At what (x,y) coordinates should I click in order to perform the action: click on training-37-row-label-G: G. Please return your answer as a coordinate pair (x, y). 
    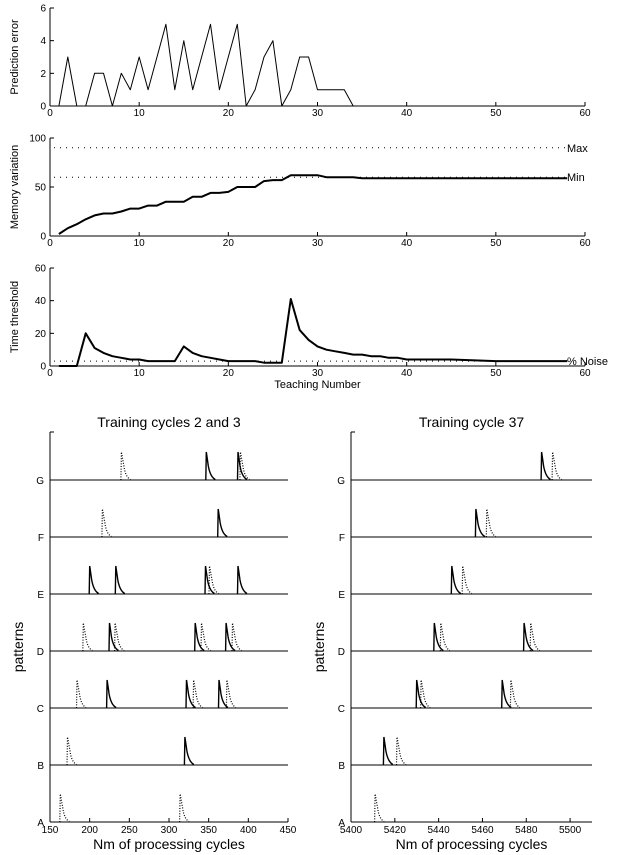
    Looking at the image, I should click on (341, 481).